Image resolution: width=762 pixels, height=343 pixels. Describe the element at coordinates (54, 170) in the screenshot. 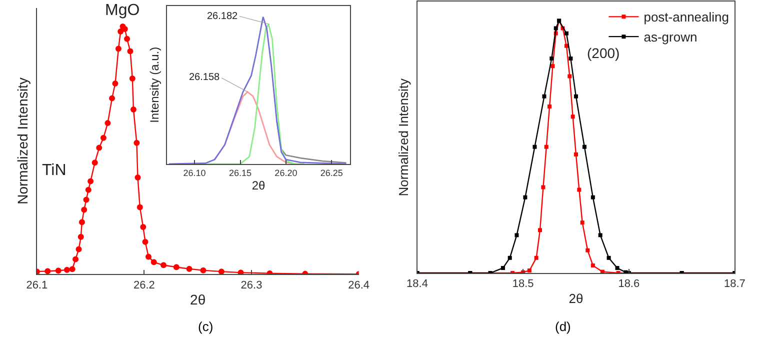

I see `annotation: TiN` at that location.